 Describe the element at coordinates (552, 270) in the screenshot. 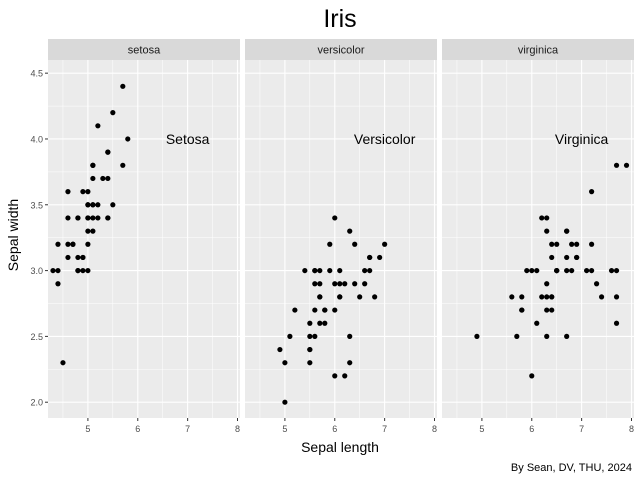

I see `data-points-virginica` at that location.